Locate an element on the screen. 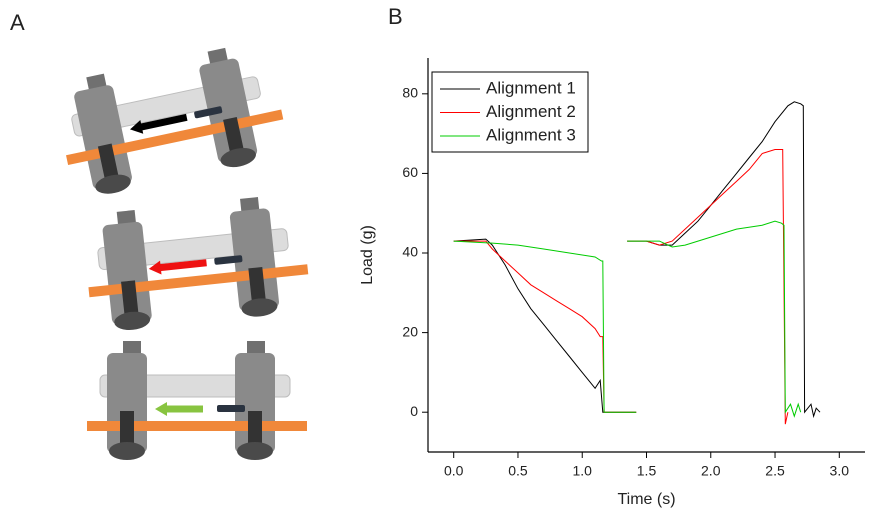 The image size is (871, 519). x-axis-title: Time (s) is located at coordinates (646, 499).